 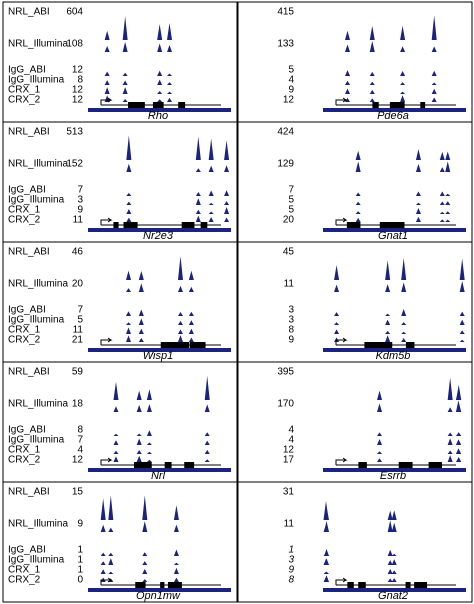 What do you see at coordinates (78, 372) in the screenshot?
I see `track-max: 59` at bounding box center [78, 372].